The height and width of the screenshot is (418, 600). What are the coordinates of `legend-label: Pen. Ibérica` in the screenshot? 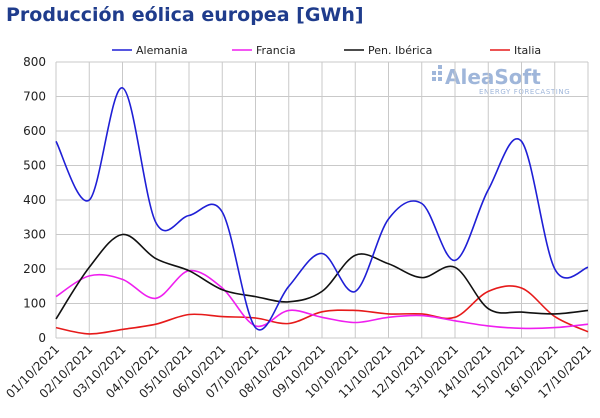 It's located at (400, 50).